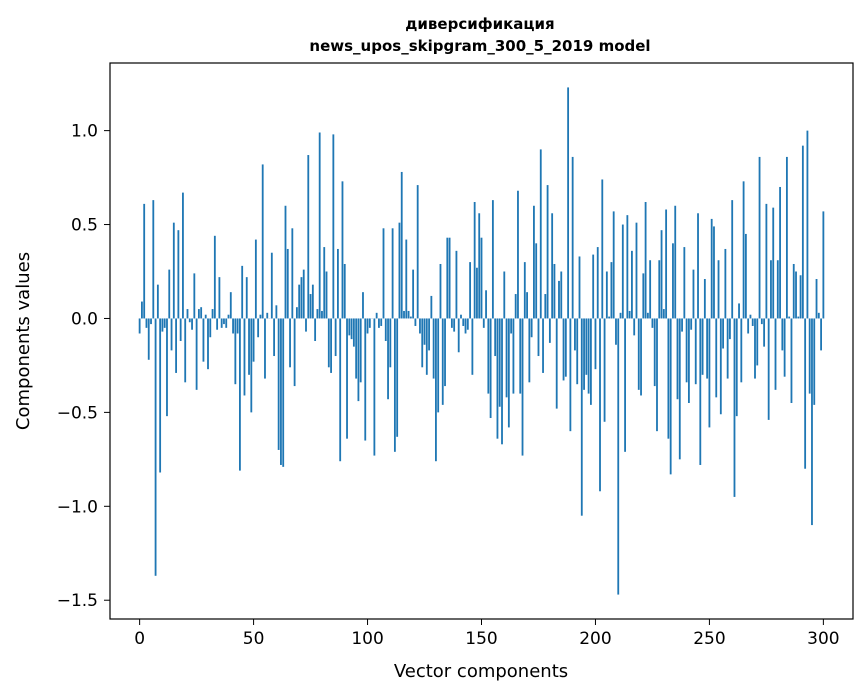 Image resolution: width=867 pixels, height=696 pixels. I want to click on x-tick-label: 150, so click(481, 639).